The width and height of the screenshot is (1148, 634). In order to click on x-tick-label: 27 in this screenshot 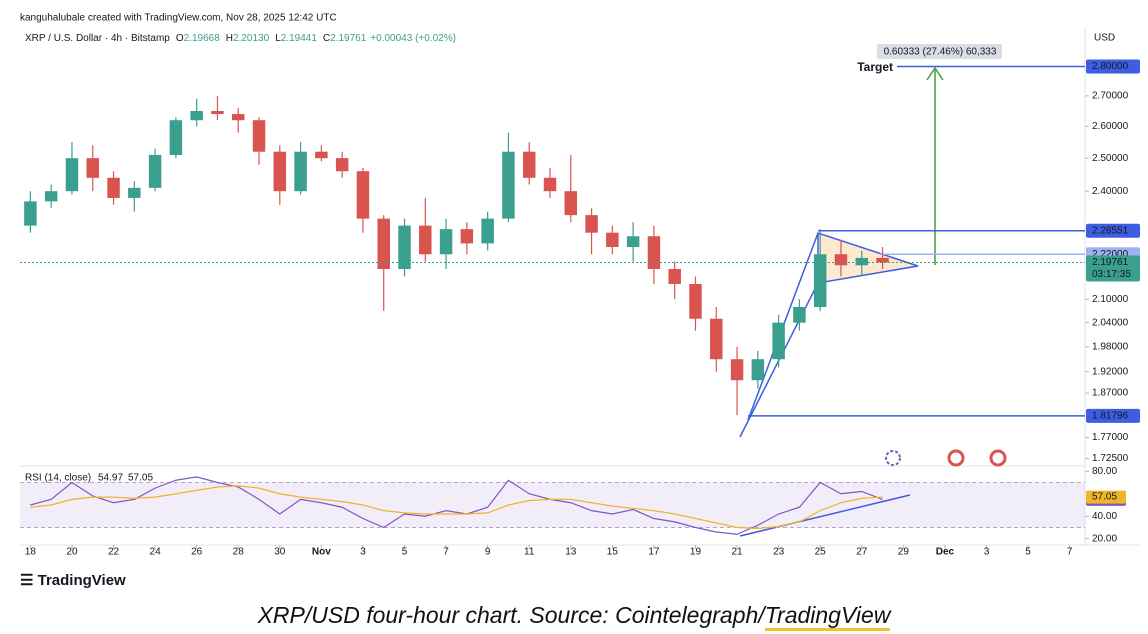, I will do `click(862, 552)`.